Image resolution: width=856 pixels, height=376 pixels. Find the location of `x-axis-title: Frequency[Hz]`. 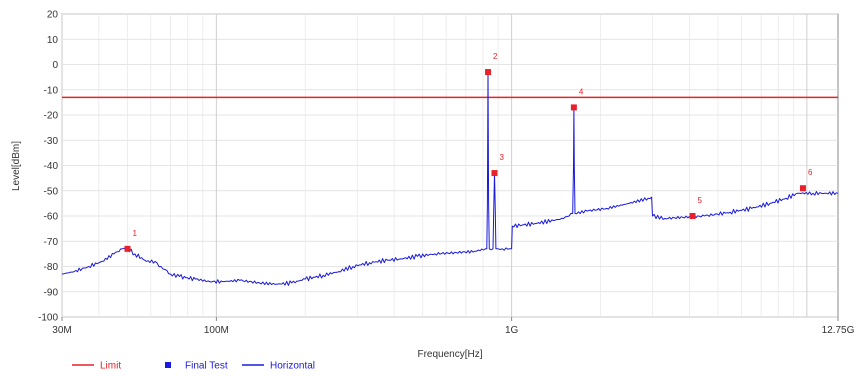

x-axis-title: Frequency[Hz] is located at coordinates (449, 354).